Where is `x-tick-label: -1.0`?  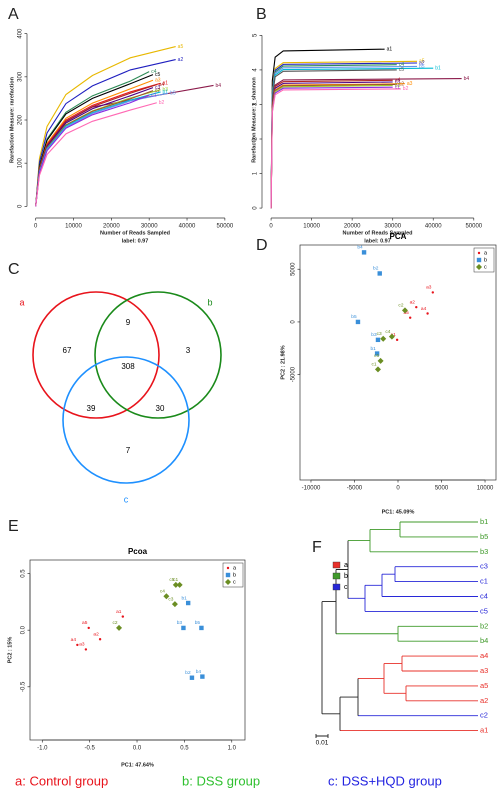 x-tick-label: -1.0 is located at coordinates (42, 749).